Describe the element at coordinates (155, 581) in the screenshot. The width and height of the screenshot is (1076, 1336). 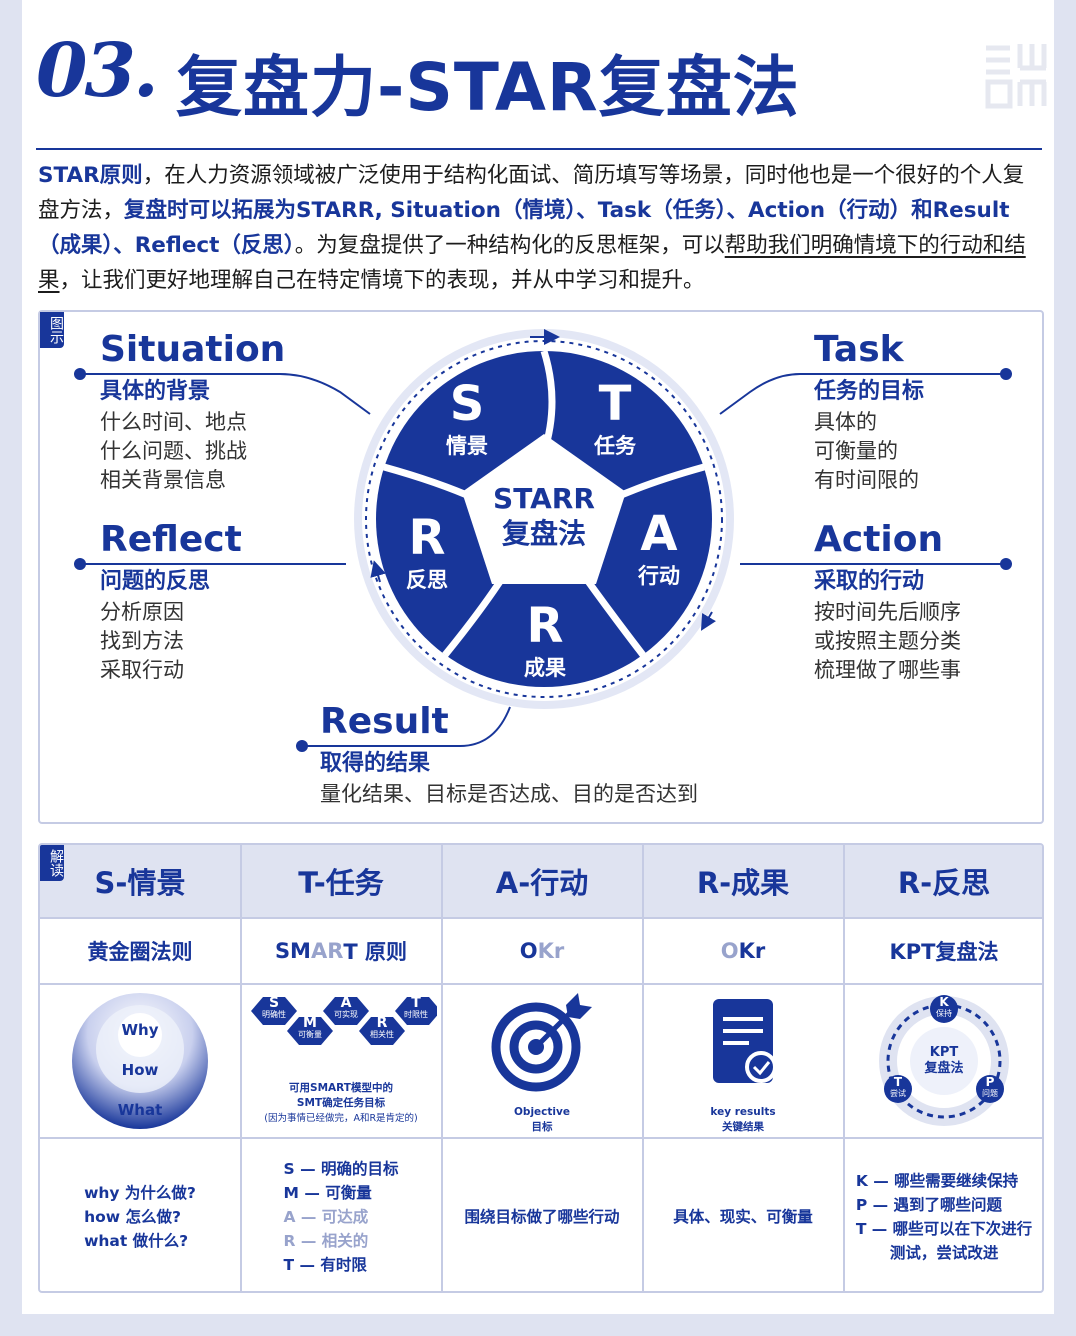
I see `reflect-subtitle: 问题的反思` at that location.